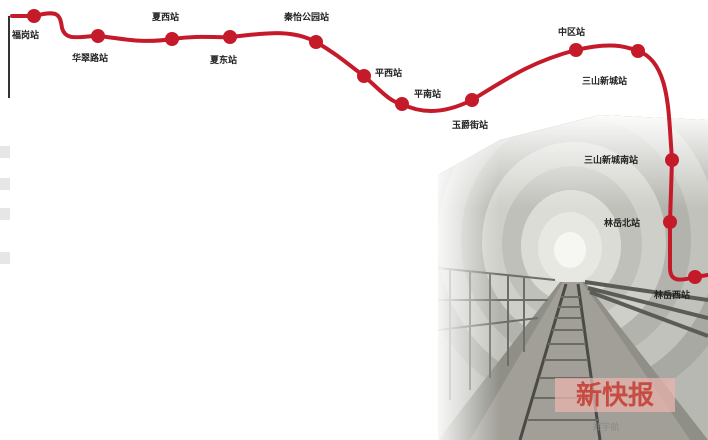 The image size is (708, 440). I want to click on station-label: 中区站, so click(571, 32).